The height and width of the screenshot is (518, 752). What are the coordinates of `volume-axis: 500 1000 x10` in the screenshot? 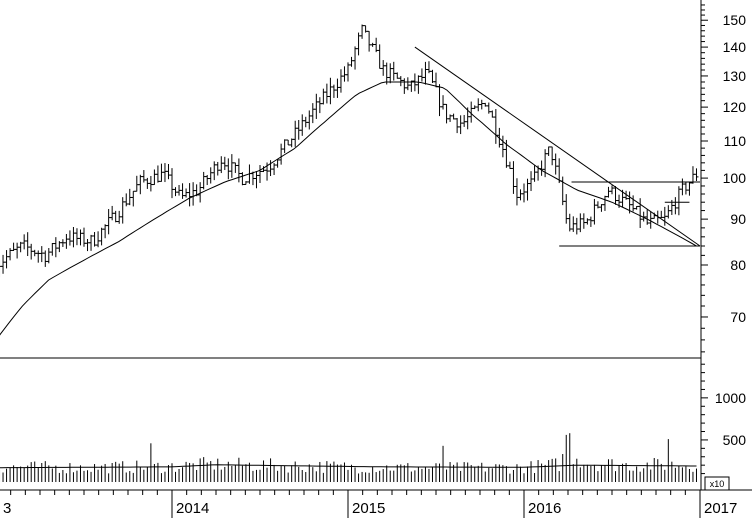 It's located at (724, 427).